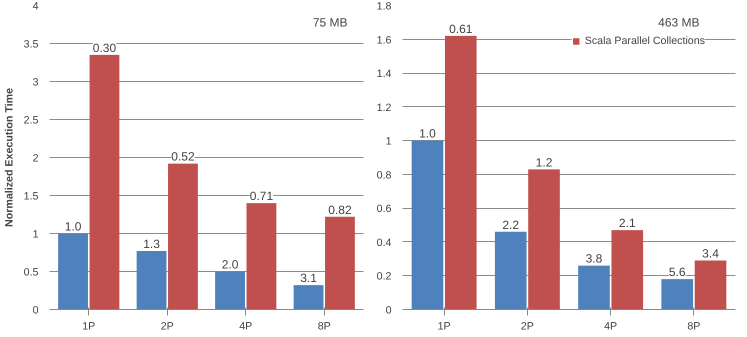 This screenshot has width=747, height=337. I want to click on y-tick-label: 1.4, so click(384, 74).